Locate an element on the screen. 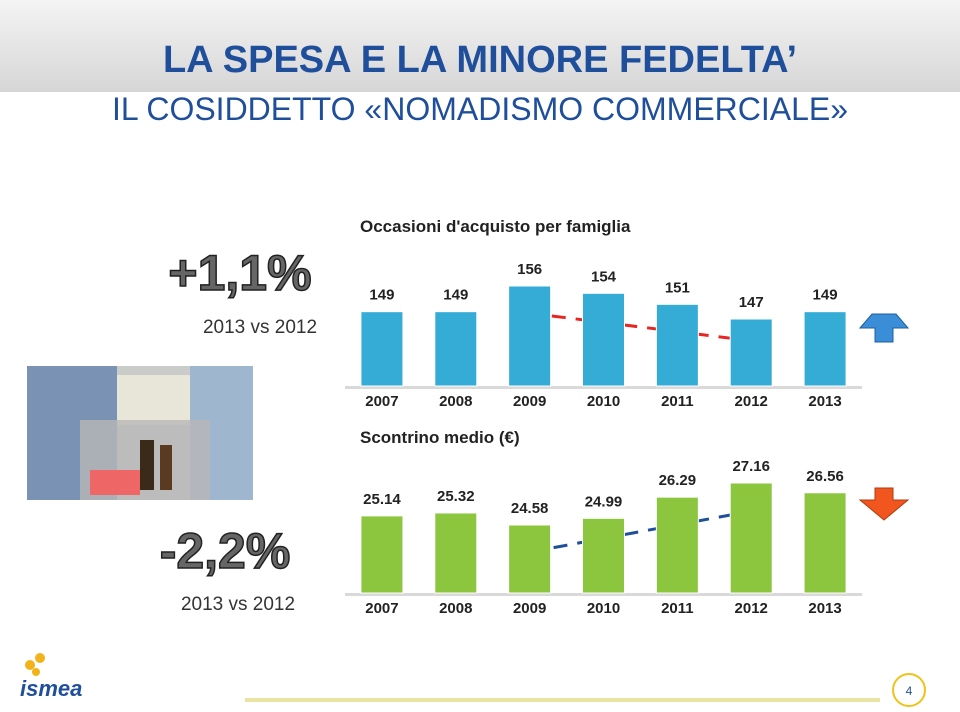  chart-title: Occasioni d'acquisto per famiglia is located at coordinates (495, 226).